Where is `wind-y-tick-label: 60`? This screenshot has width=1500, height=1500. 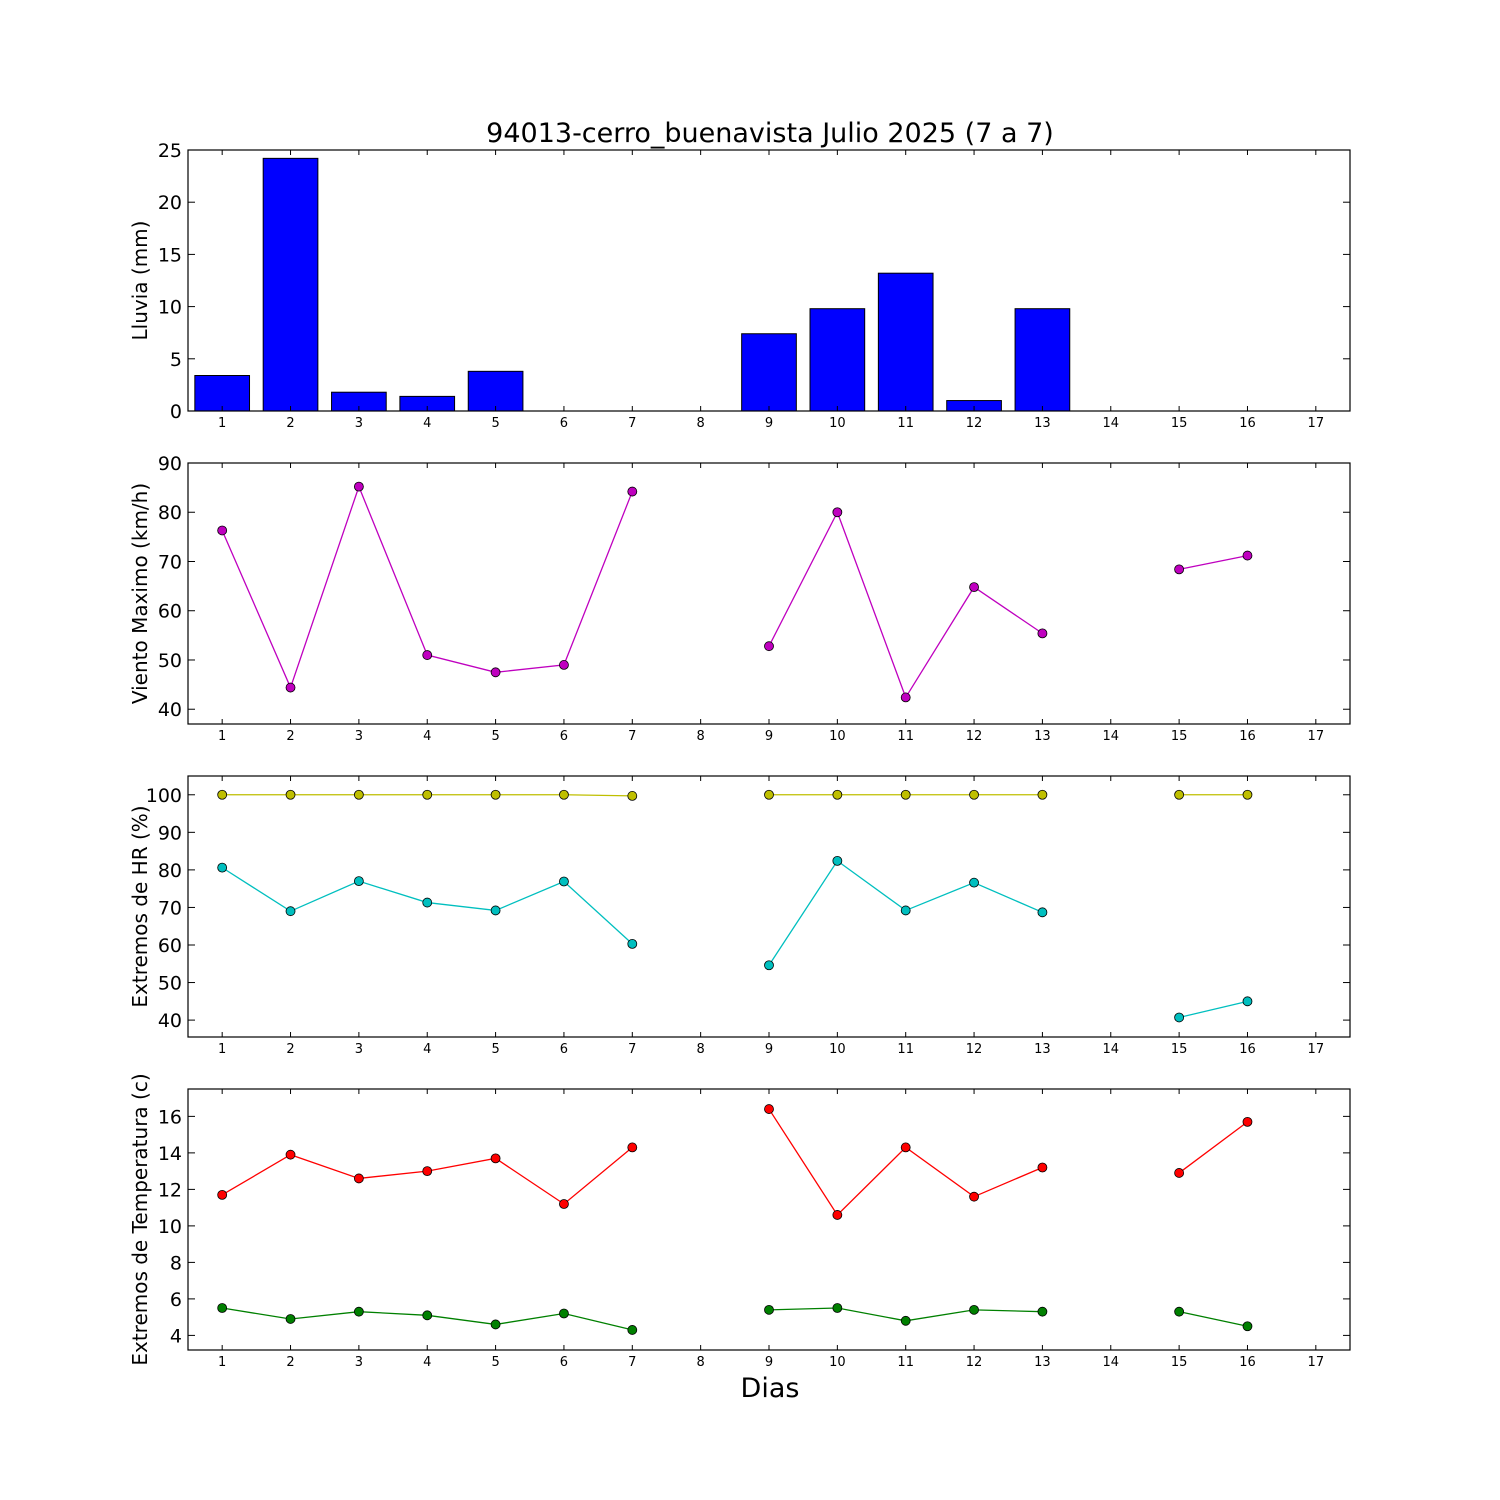
wind-y-tick-label: 60 is located at coordinates (170, 612).